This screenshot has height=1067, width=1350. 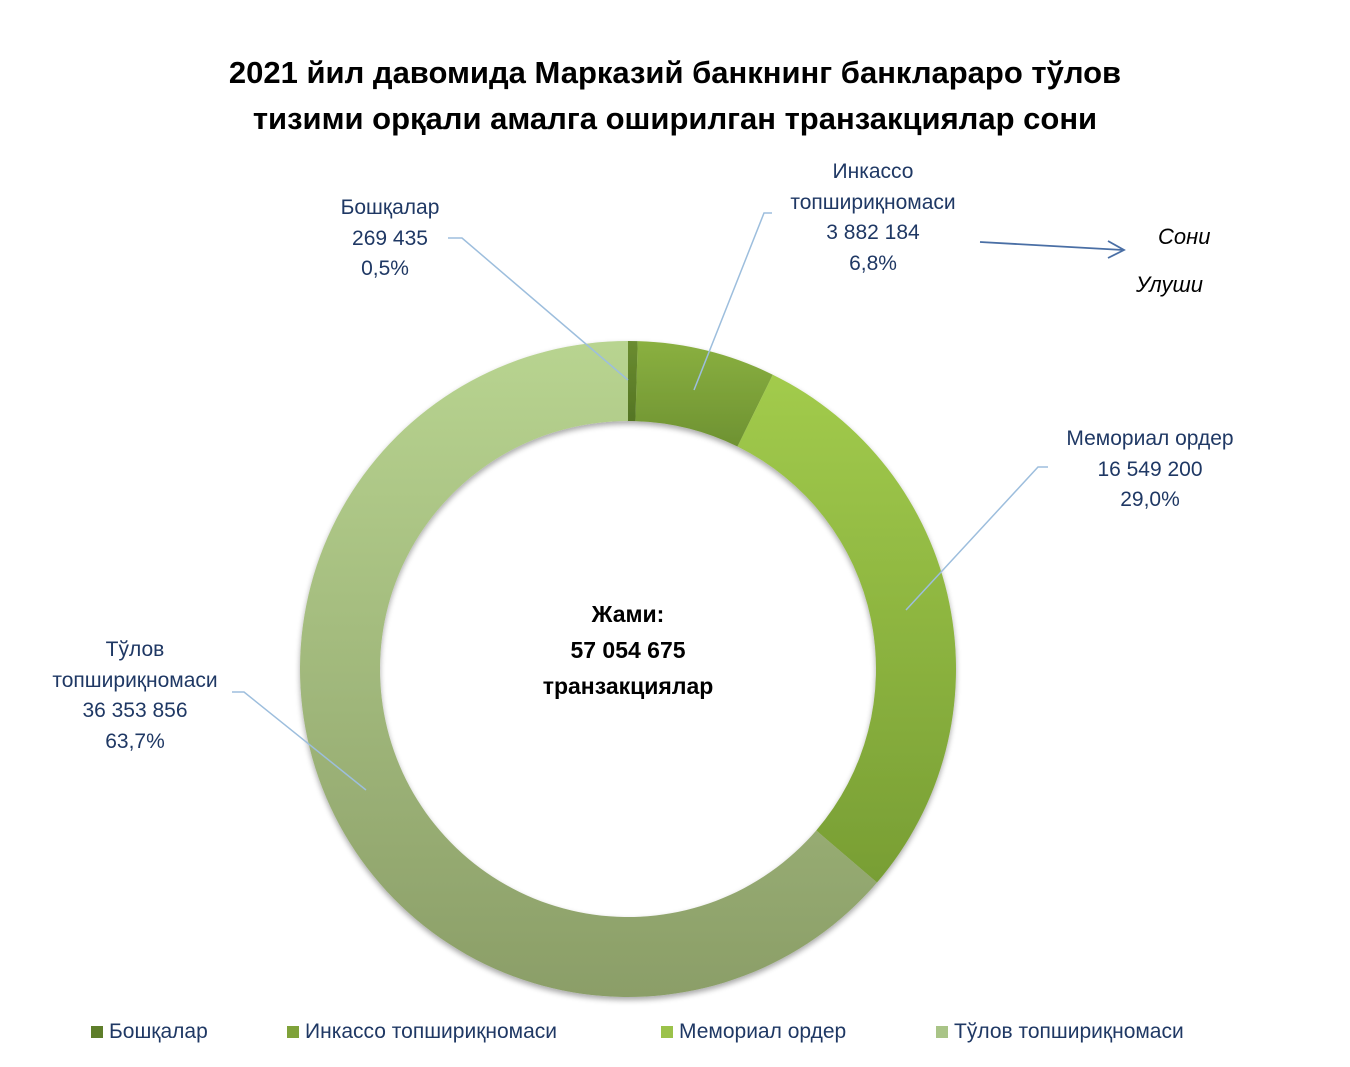 What do you see at coordinates (628, 614) in the screenshot?
I see `center-label: Жами:` at bounding box center [628, 614].